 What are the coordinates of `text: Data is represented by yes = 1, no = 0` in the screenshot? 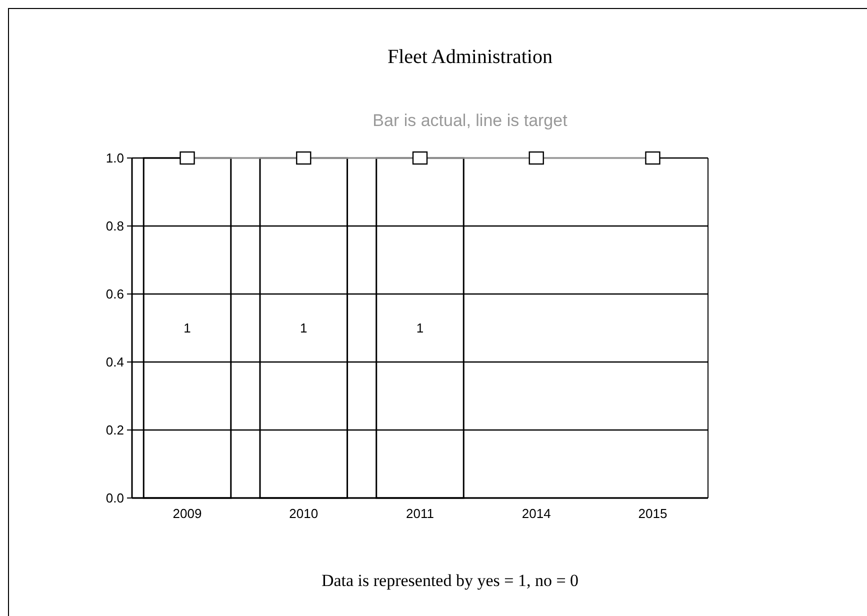 It's located at (450, 580).